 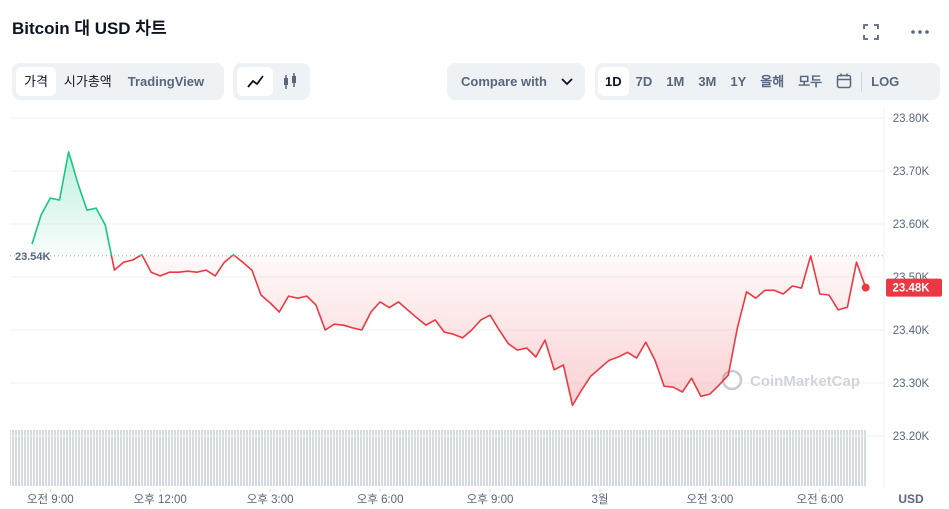 I want to click on x-tick-label: 오후 9:00, so click(x=490, y=499).